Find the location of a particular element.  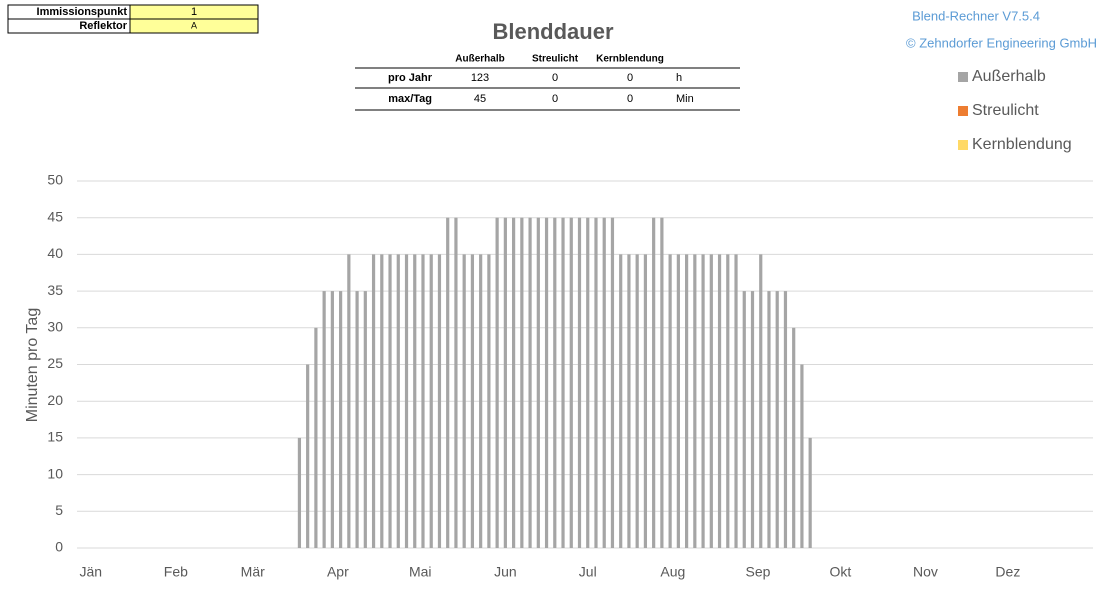

x-tick-label: Apr is located at coordinates (338, 572).